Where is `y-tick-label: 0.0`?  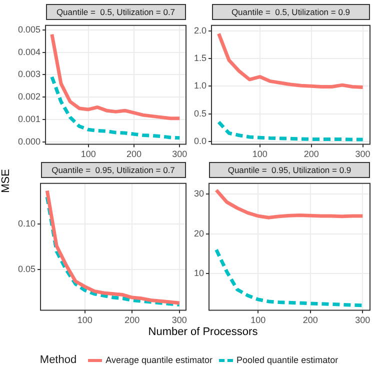
y-tick-label: 0.0 is located at coordinates (200, 141).